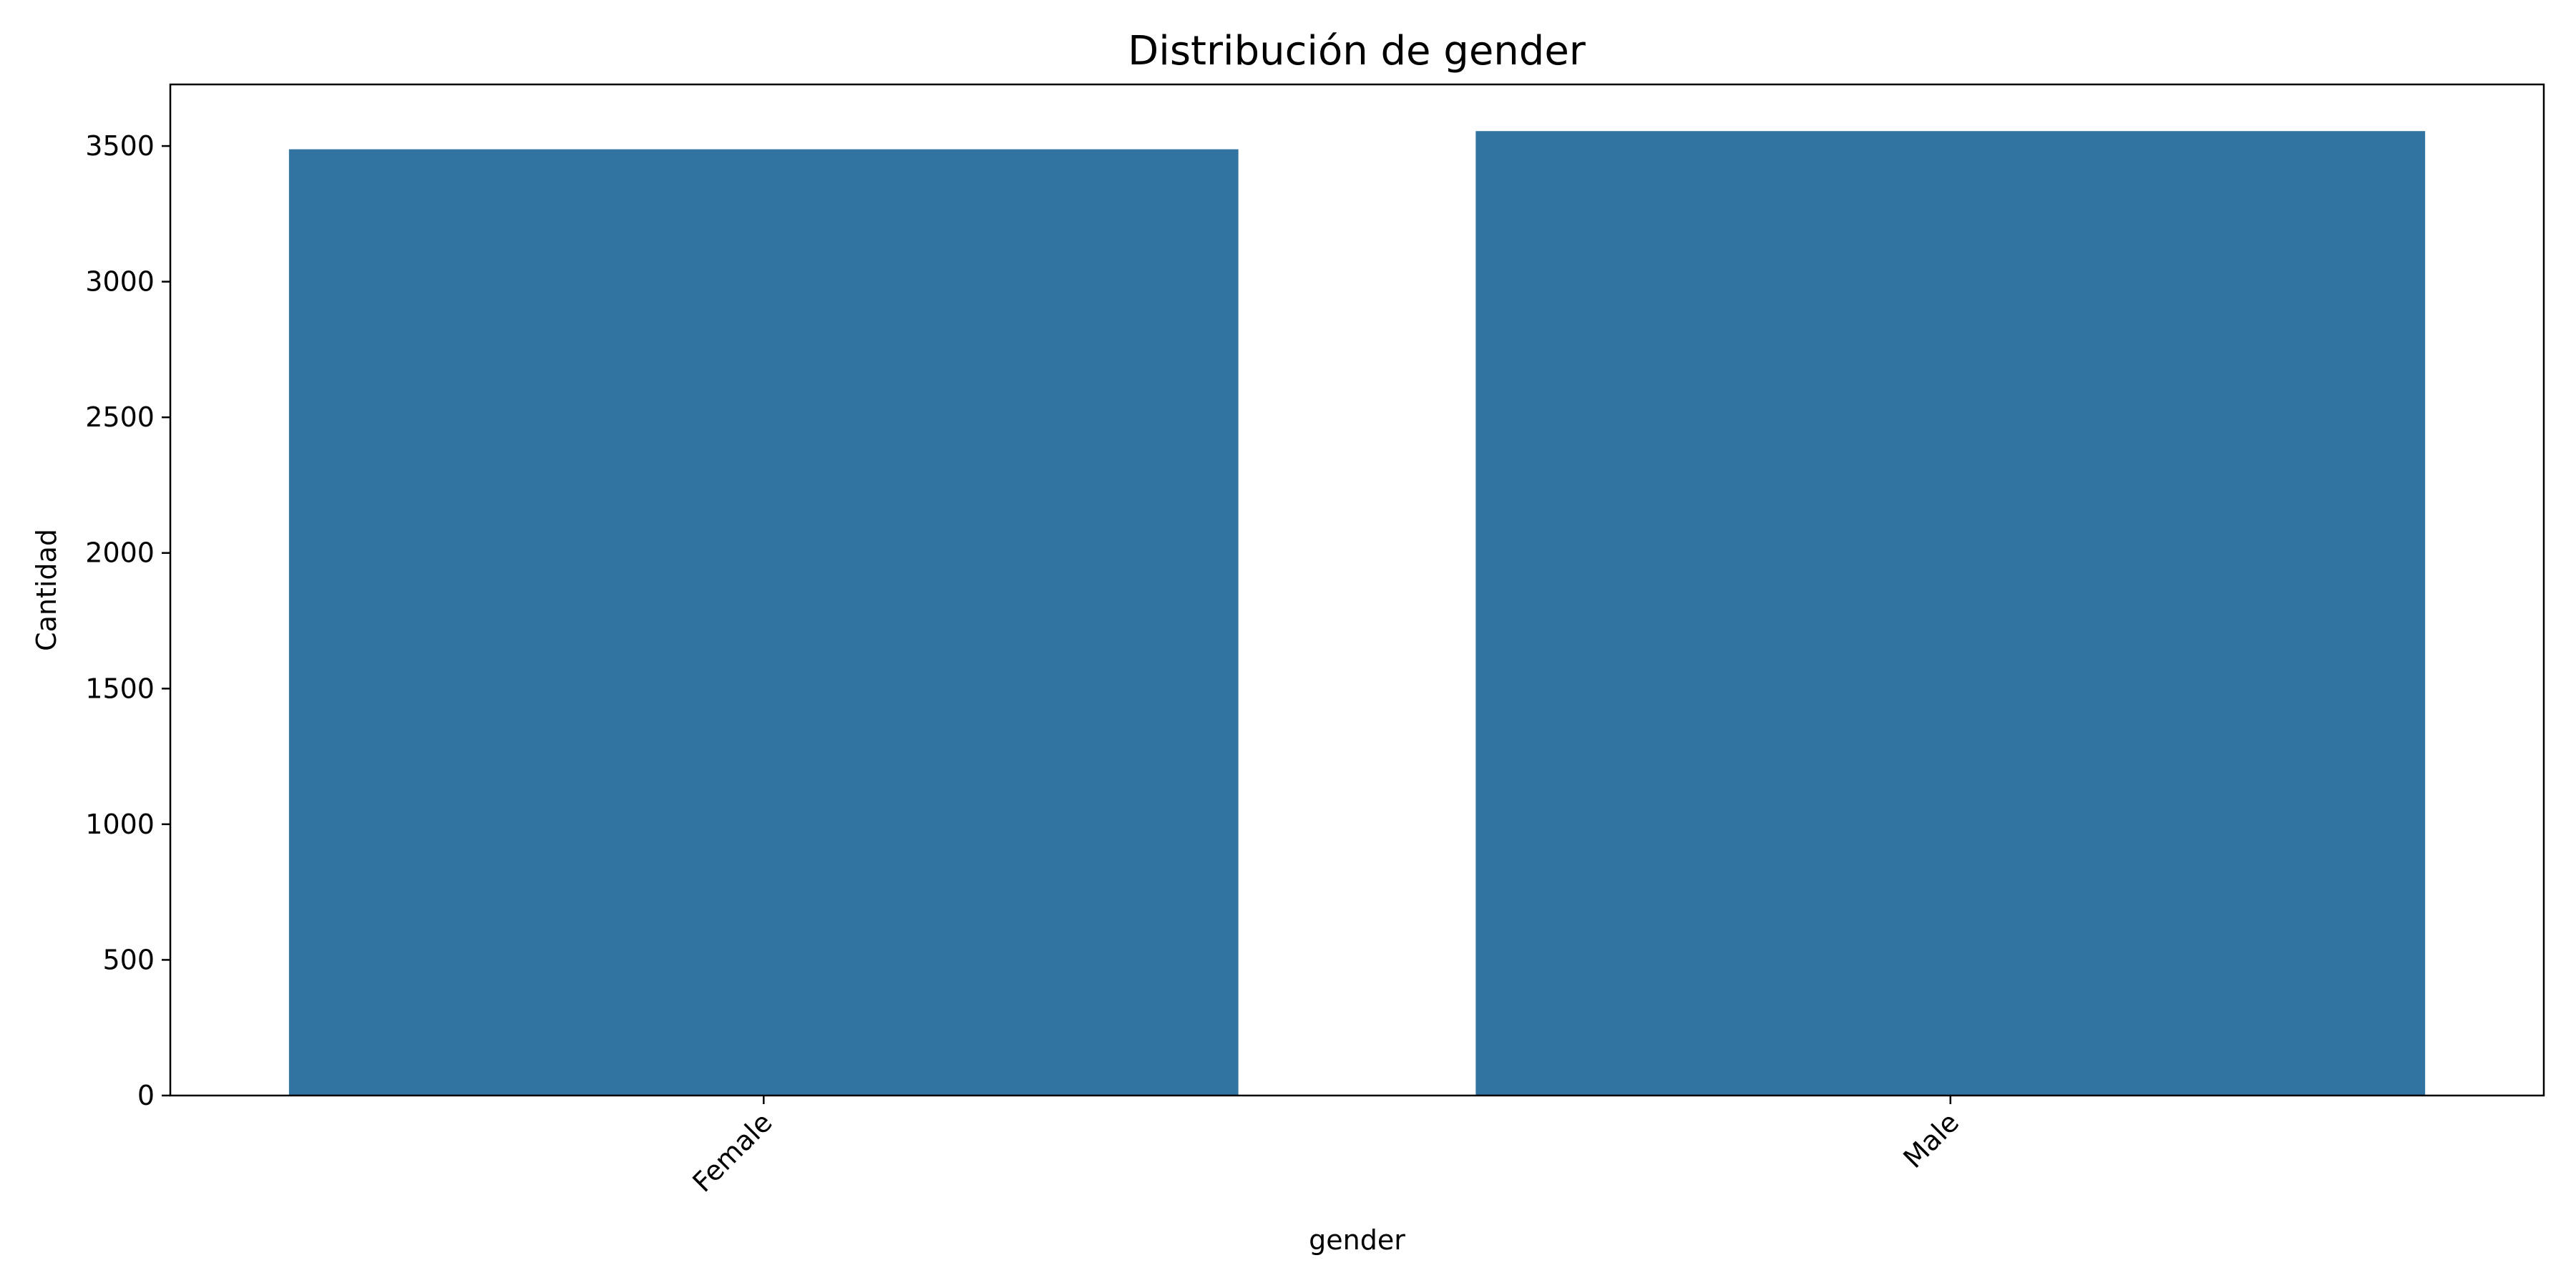 This screenshot has width=2576, height=1288. Describe the element at coordinates (146, 1095) in the screenshot. I see `y-tick-label: 0` at that location.